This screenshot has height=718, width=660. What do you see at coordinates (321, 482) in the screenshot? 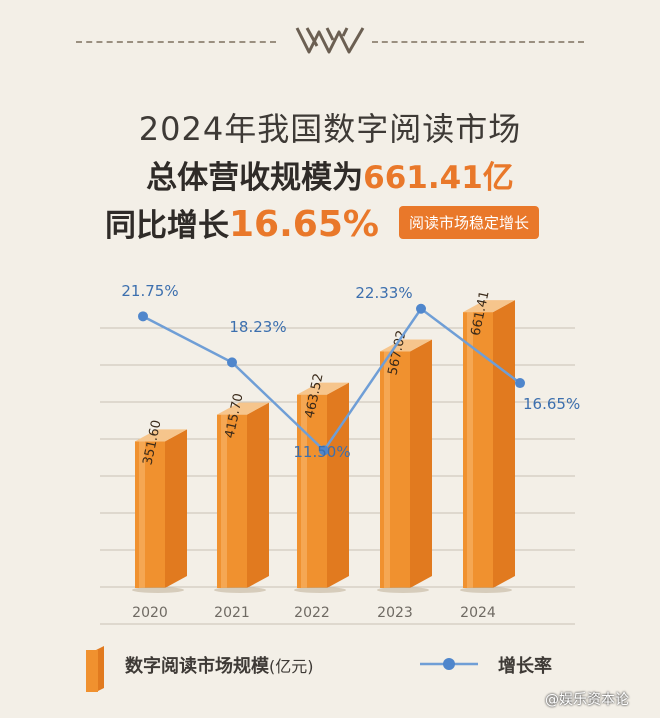
I see `bar-2022: 463.52` at bounding box center [321, 482].